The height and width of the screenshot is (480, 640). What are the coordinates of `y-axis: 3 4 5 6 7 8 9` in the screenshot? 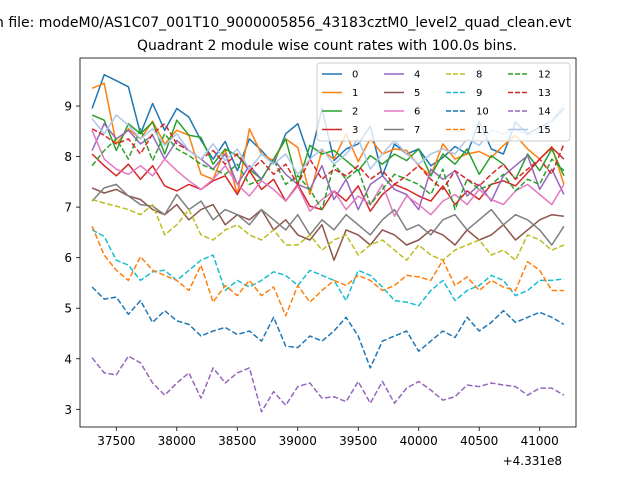 It's located at (72, 258).